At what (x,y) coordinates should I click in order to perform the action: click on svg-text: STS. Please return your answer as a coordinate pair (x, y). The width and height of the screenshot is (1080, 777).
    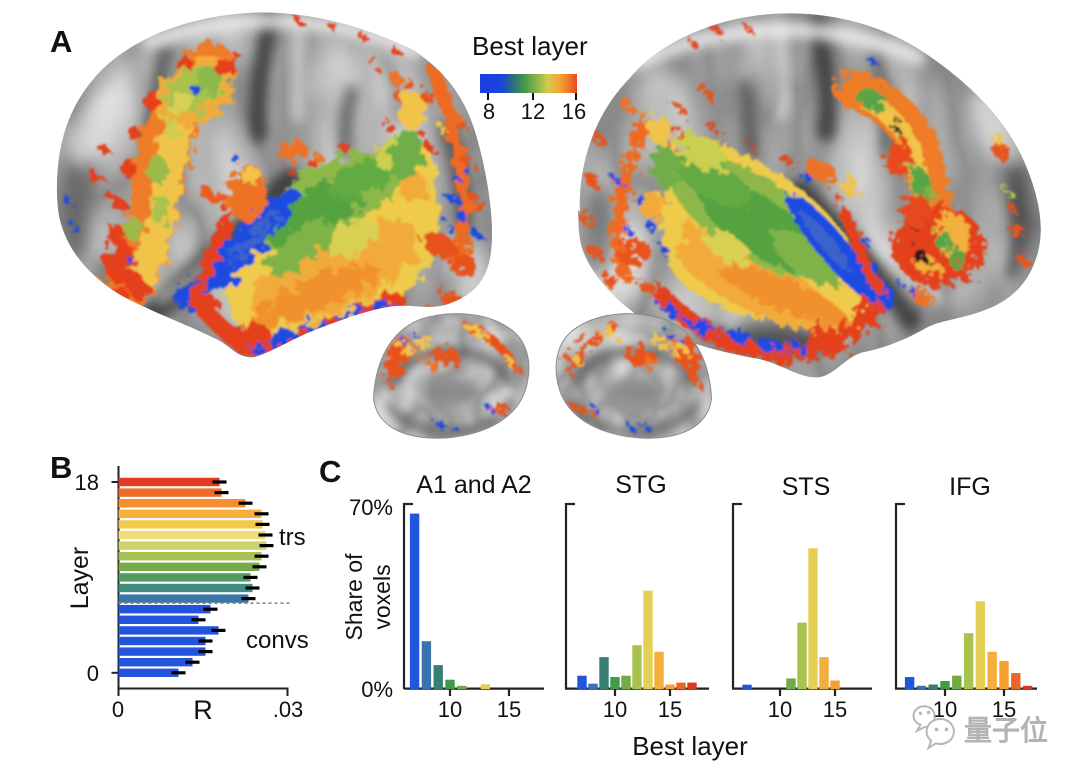
    Looking at the image, I should click on (806, 487).